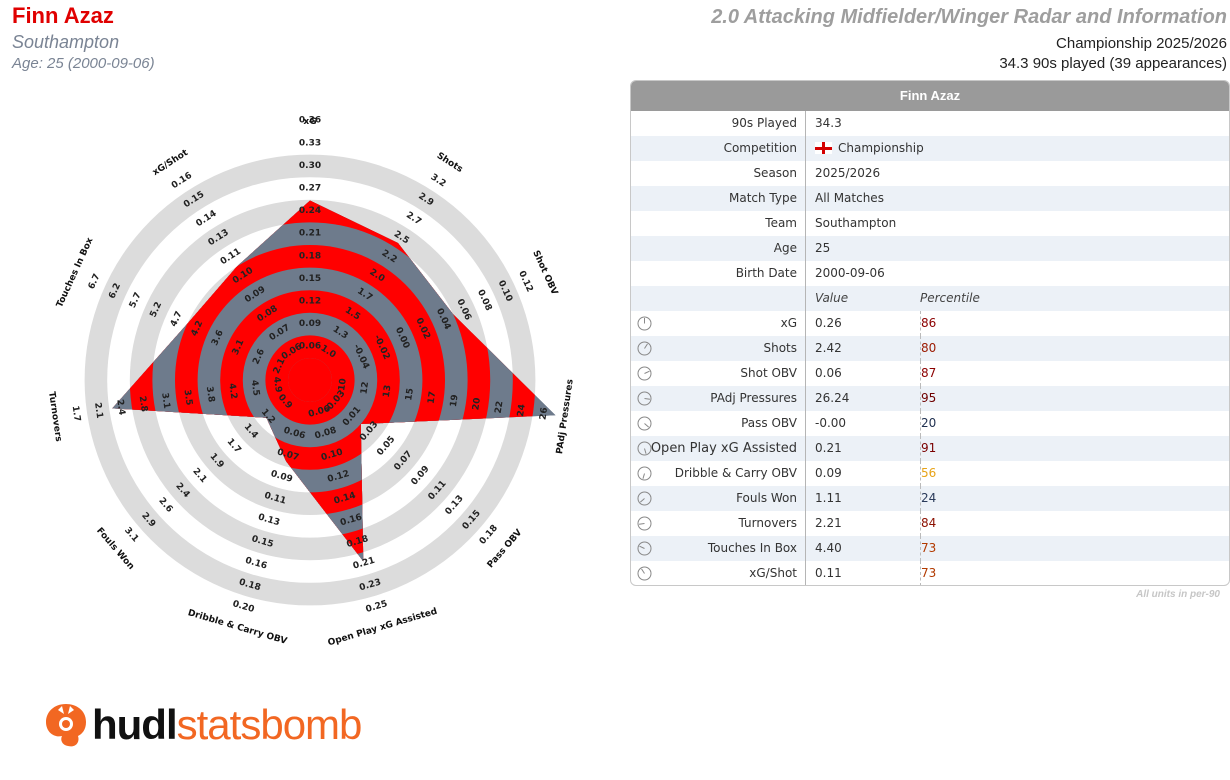 The height and width of the screenshot is (780, 1230). Describe the element at coordinates (831, 423) in the screenshot. I see `metric-value: -0.00` at that location.